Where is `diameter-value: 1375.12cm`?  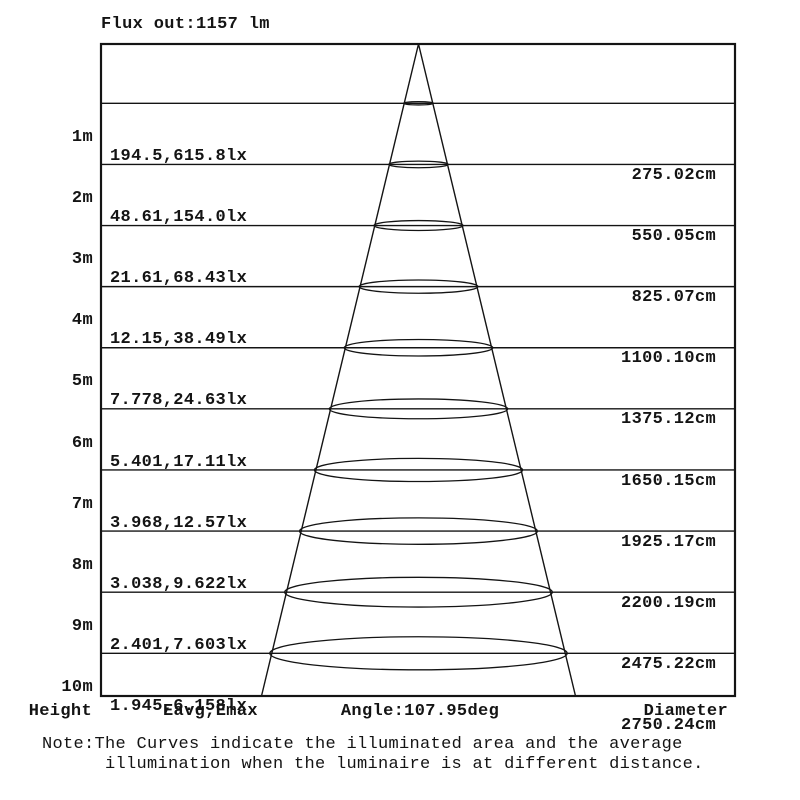
diameter-value: 1375.12cm is located at coordinates (668, 419).